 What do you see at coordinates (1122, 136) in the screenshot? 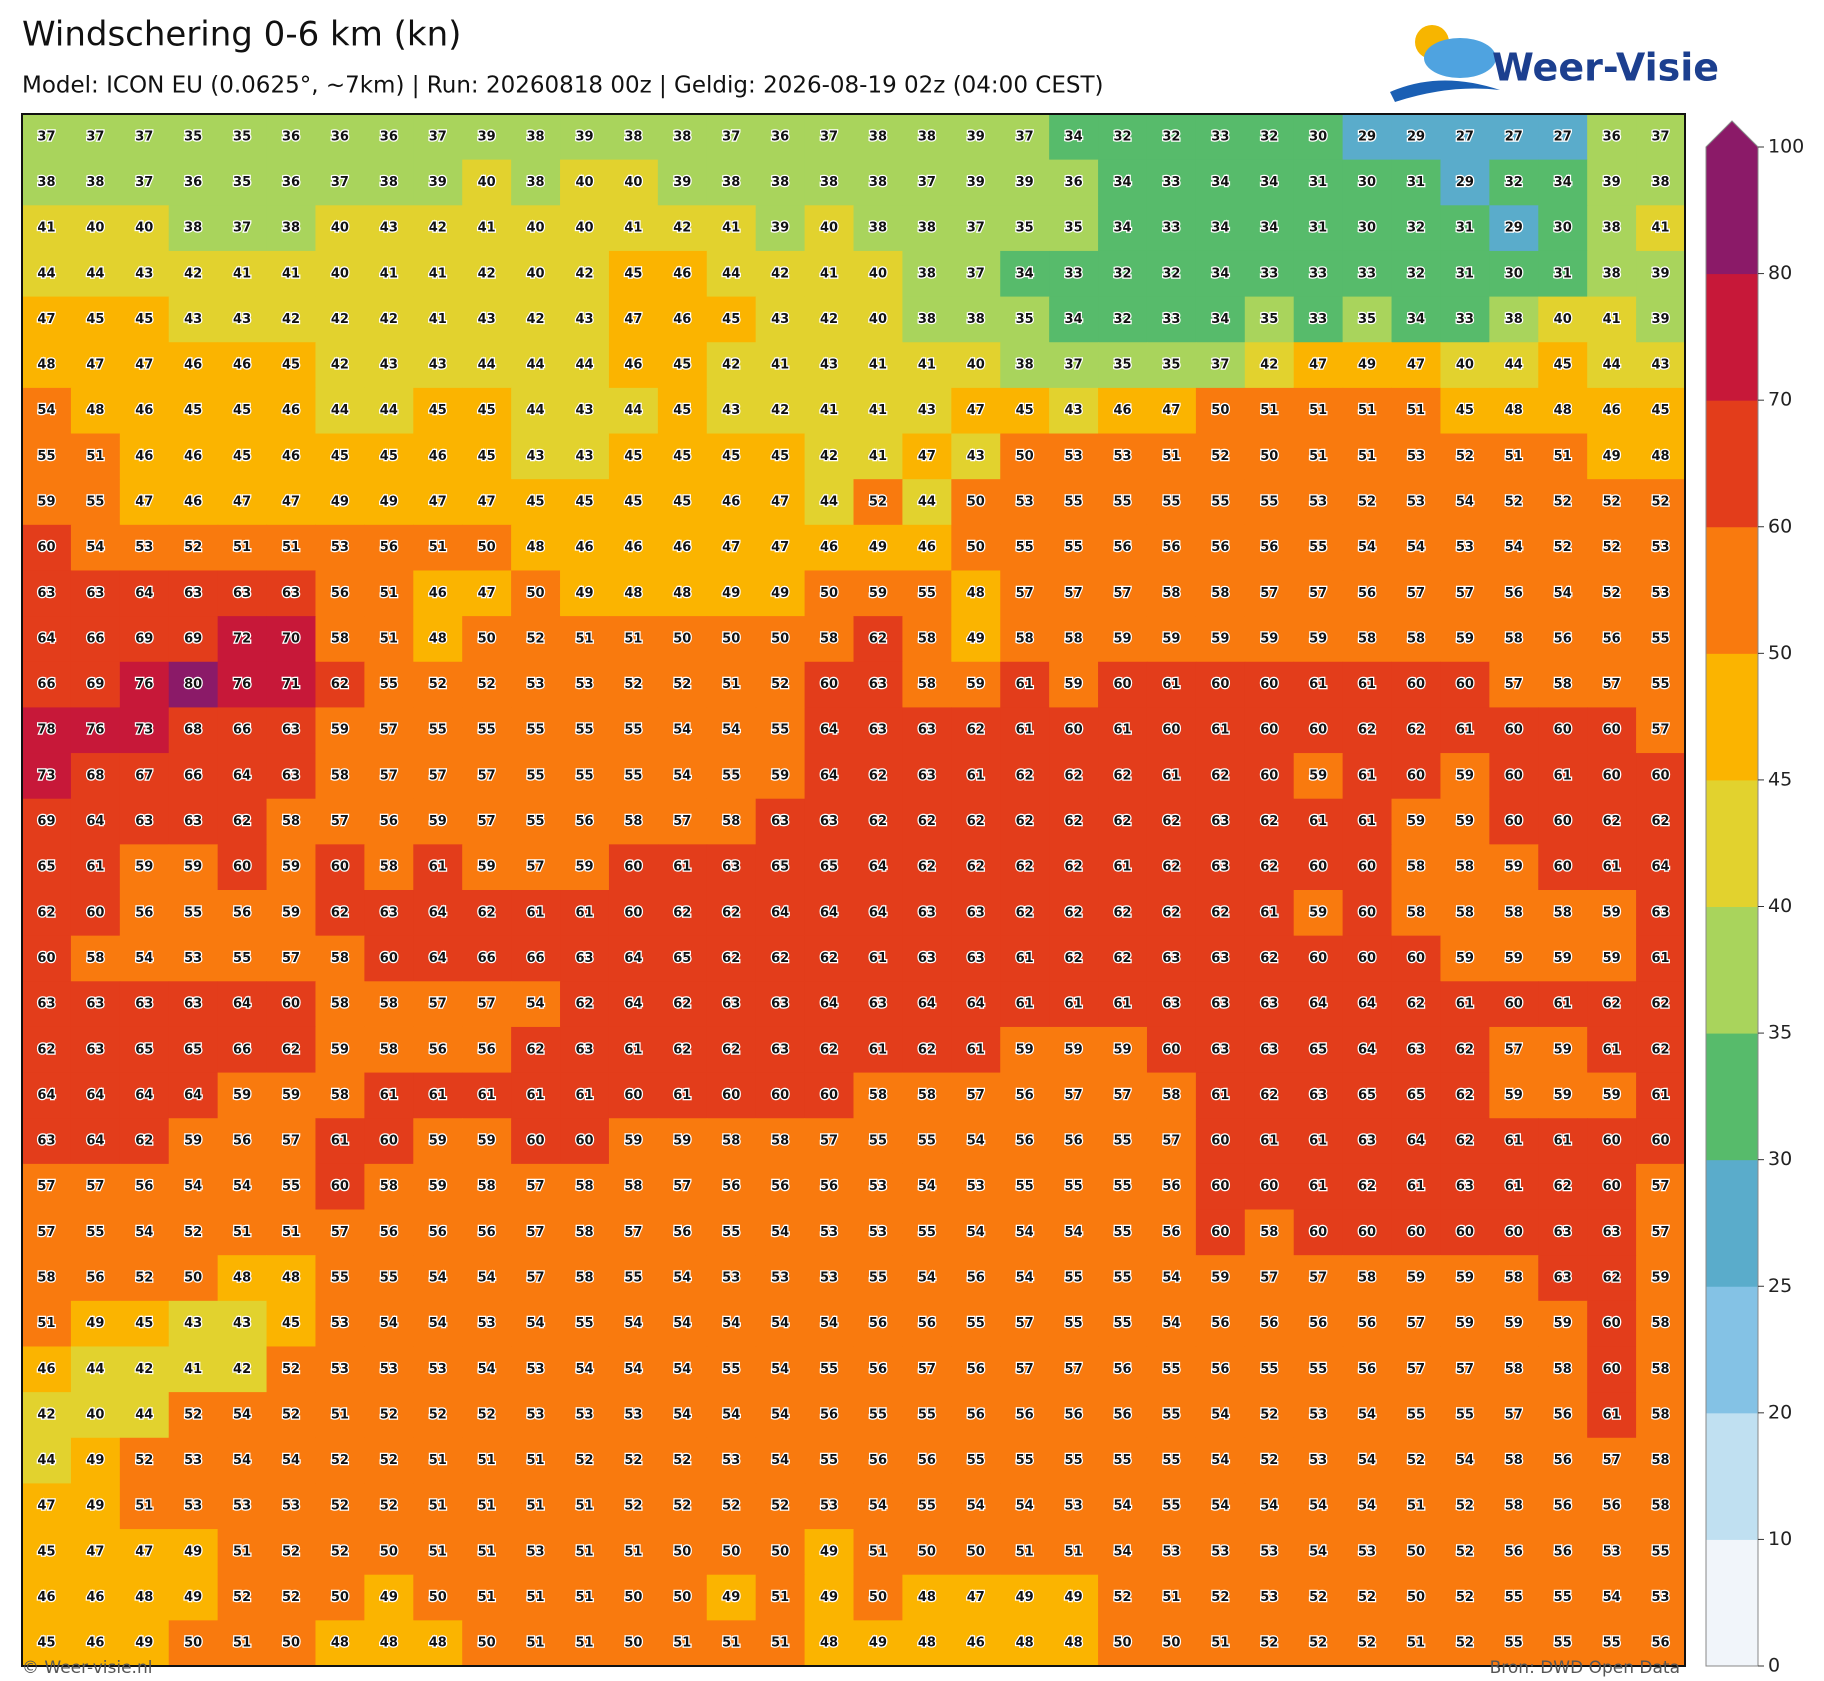
I see `cell-value: 32` at bounding box center [1122, 136].